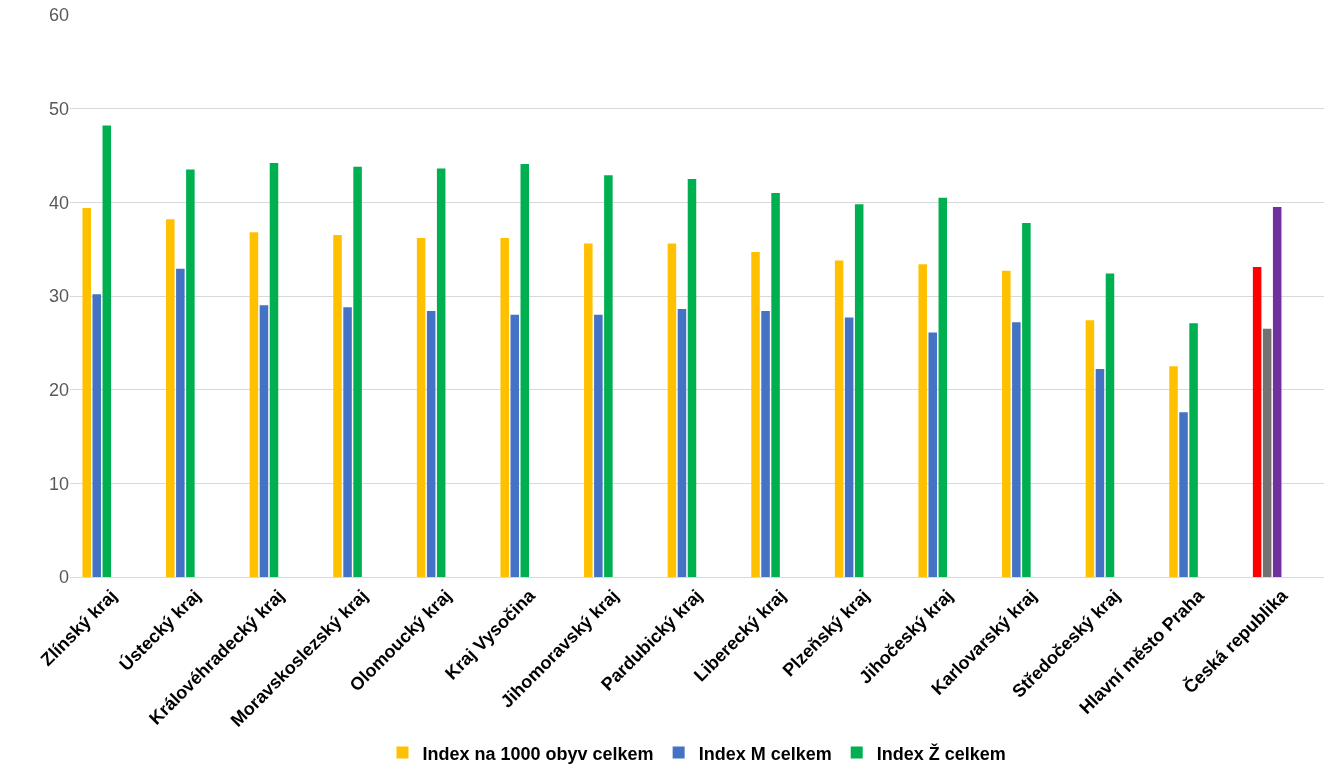 The image size is (1334, 781). Describe the element at coordinates (58, 389) in the screenshot. I see `y-tick-label: 20` at that location.